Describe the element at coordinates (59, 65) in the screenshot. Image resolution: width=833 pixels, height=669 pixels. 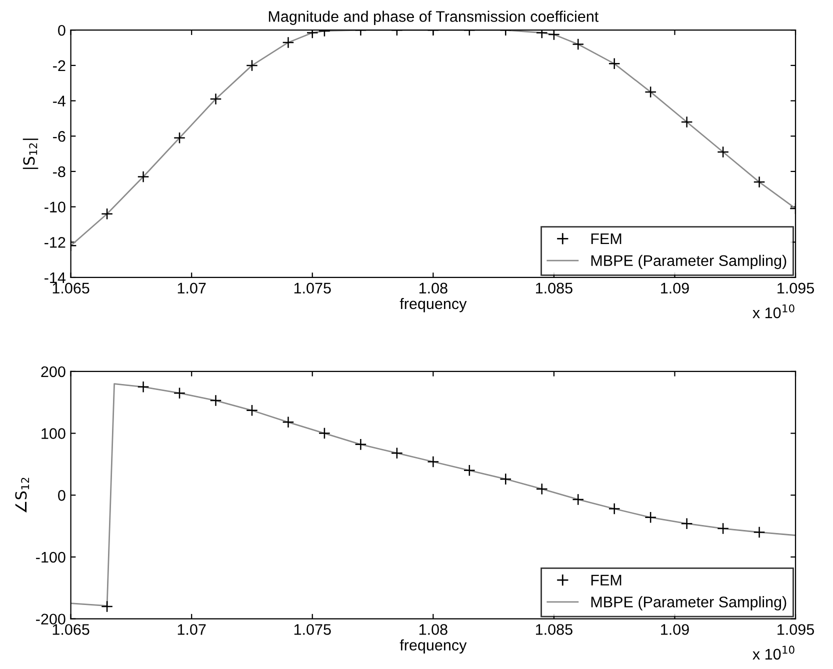
I see `y-tick-label: -2` at that location.